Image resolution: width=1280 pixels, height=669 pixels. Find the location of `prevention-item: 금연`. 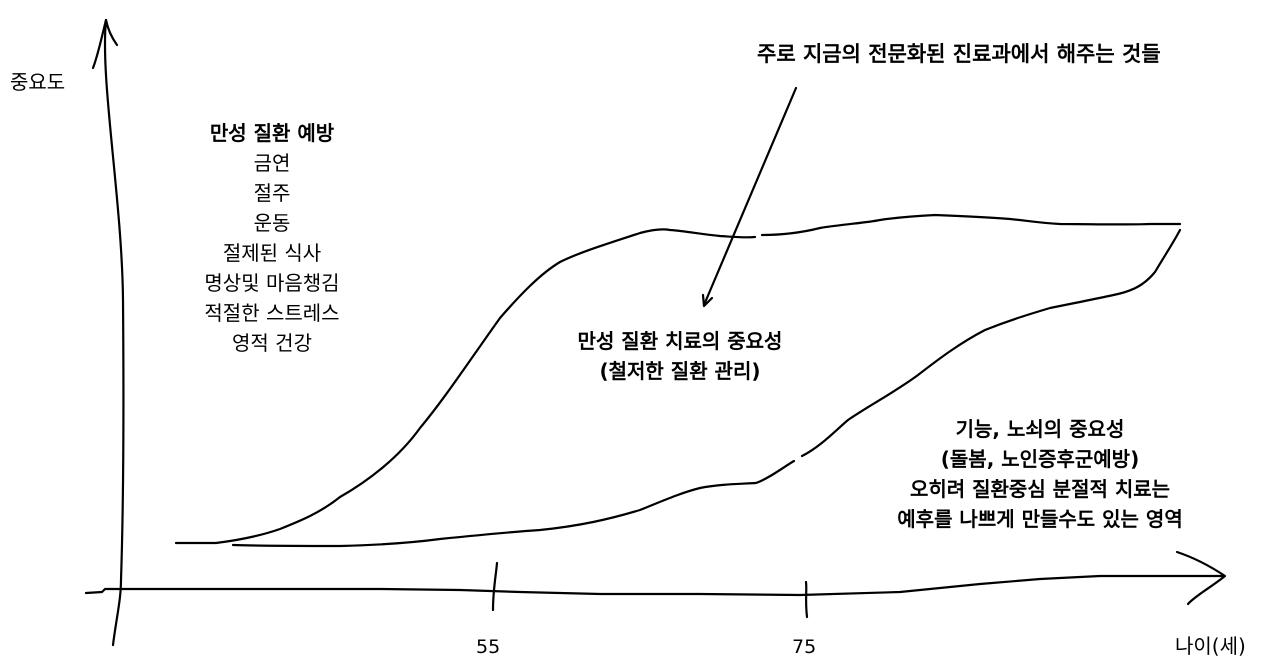

prevention-item: 금연 is located at coordinates (272, 163).